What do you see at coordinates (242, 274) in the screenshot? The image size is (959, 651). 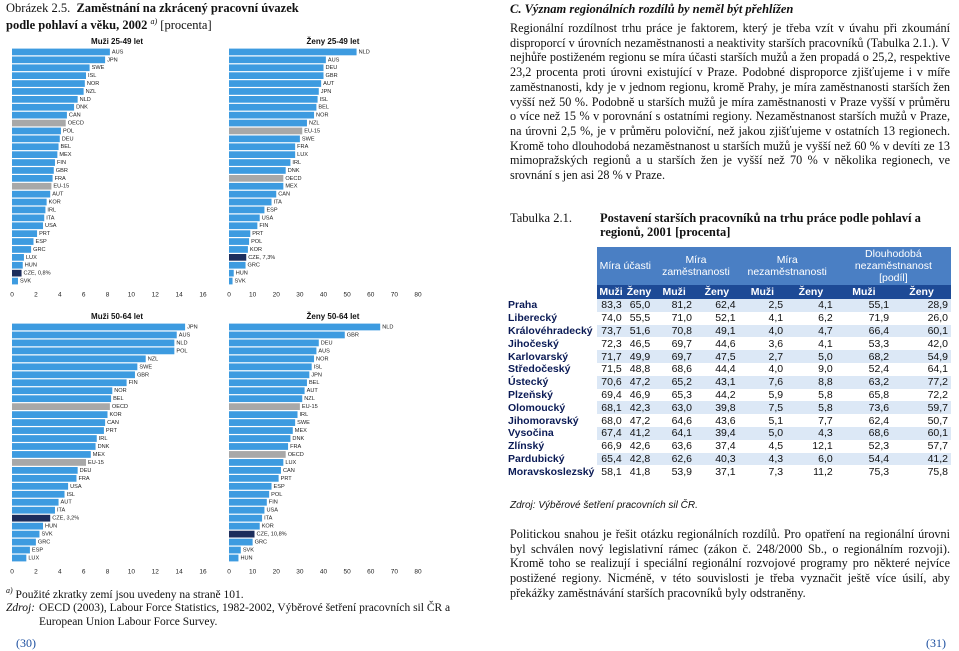 I see `bar-label: HUN` at bounding box center [242, 274].